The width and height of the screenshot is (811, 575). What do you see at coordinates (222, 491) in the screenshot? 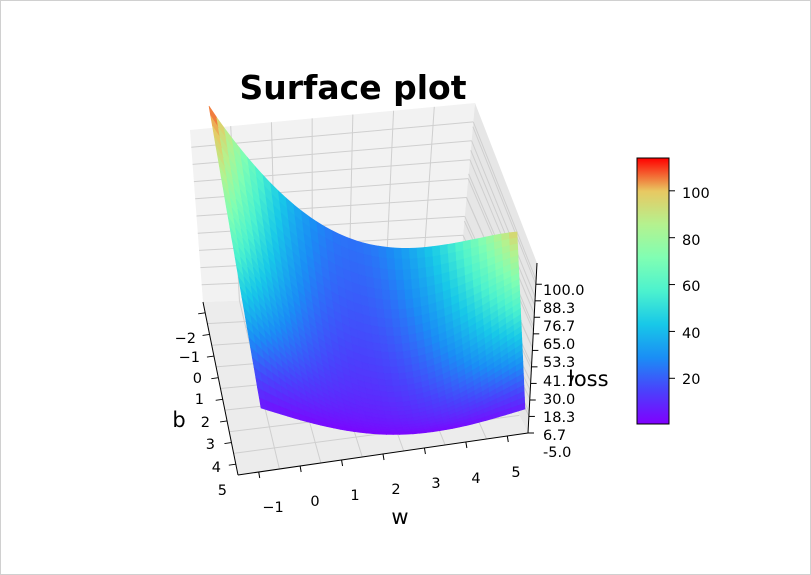
I see `y-tick-label: 5` at bounding box center [222, 491].